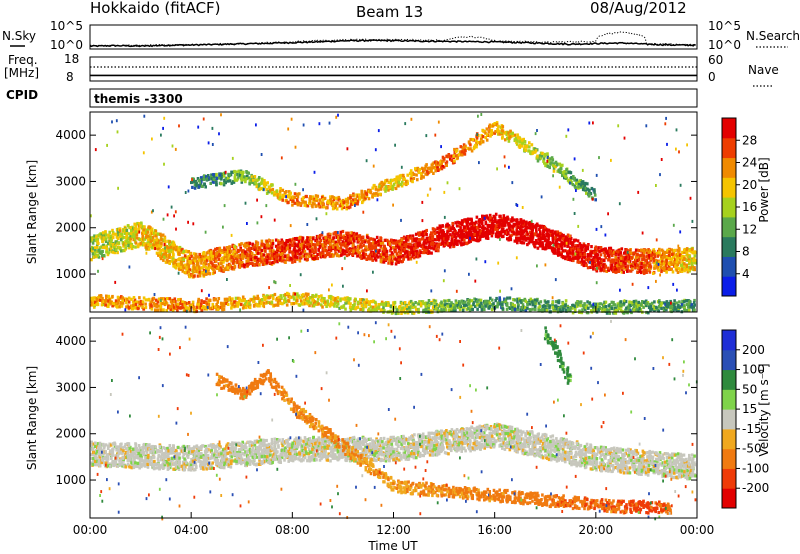 The height and width of the screenshot is (554, 800). I want to click on noise-left-tick-top: 10^5, so click(66, 26).